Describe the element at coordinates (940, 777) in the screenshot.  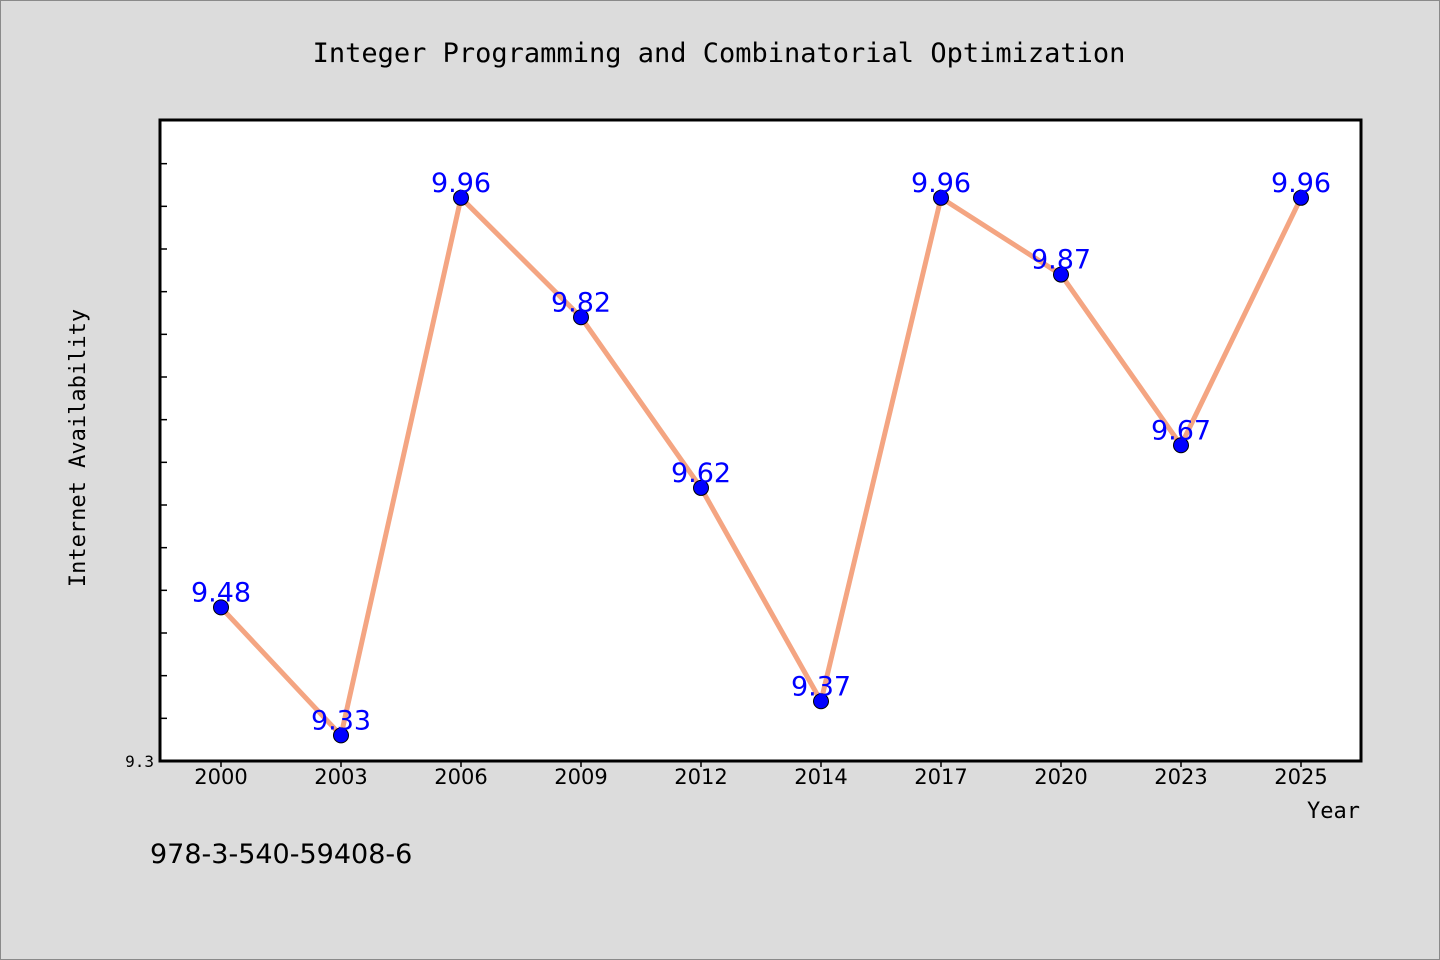
I see `x-tick-label: 2017` at that location.